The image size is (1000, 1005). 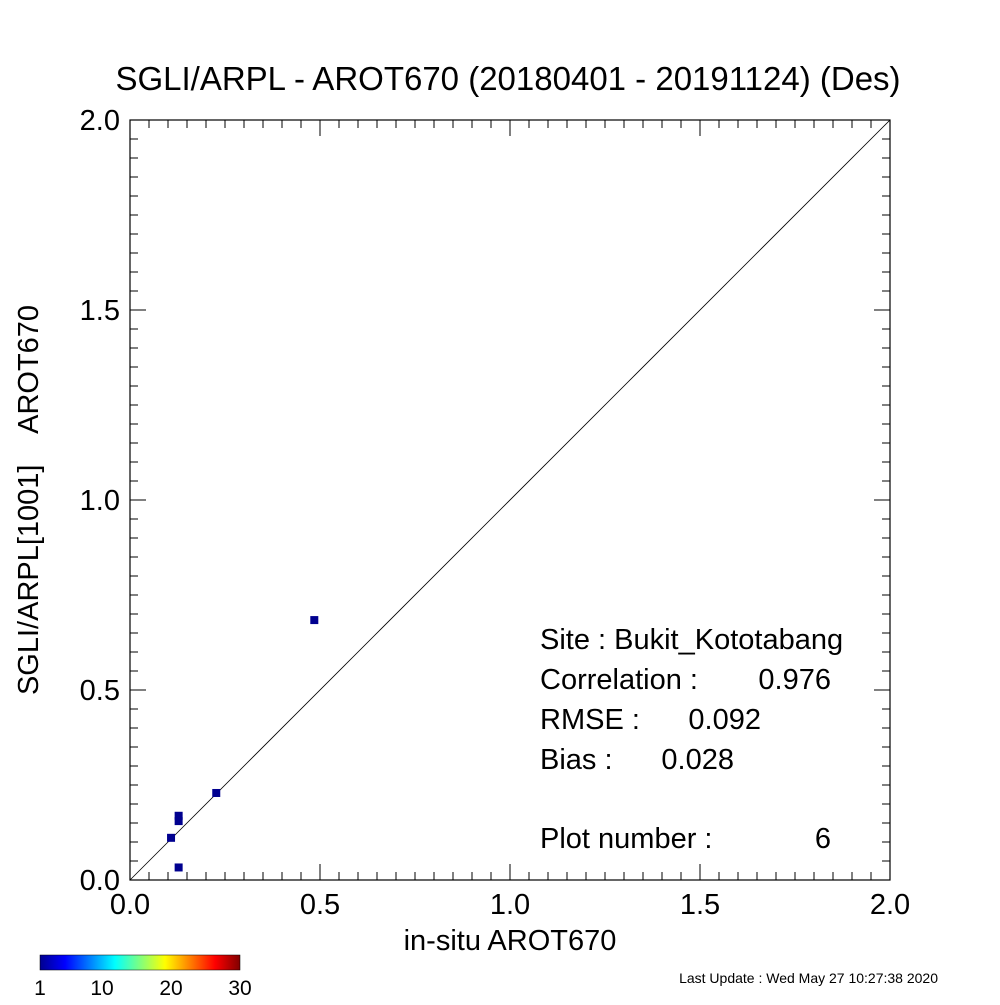 What do you see at coordinates (100, 691) in the screenshot?
I see `y-tick-label: 0.5` at bounding box center [100, 691].